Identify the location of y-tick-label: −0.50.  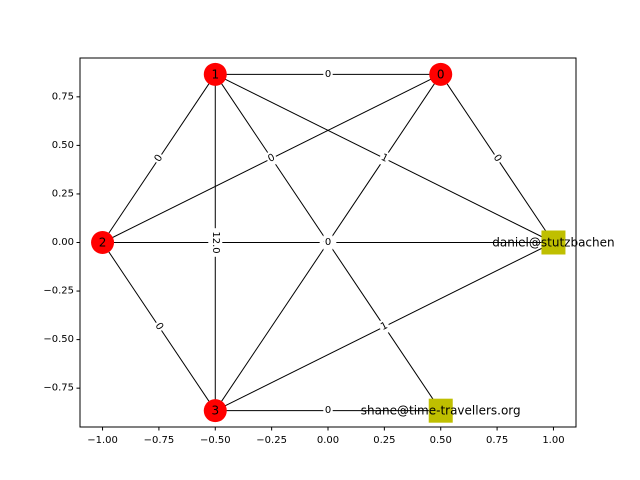
(58, 339).